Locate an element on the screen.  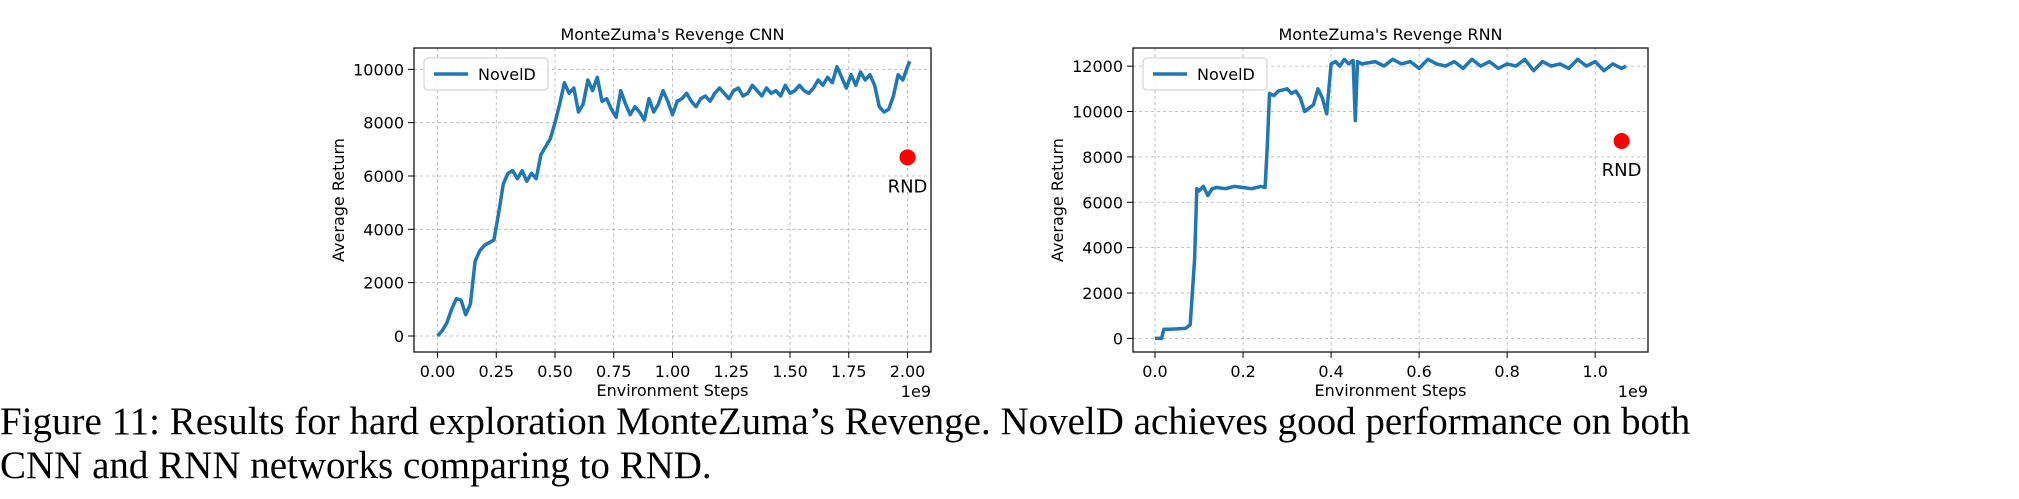
caption-line-2: CNN and RNN networks comparing to RND. is located at coordinates (356, 465).